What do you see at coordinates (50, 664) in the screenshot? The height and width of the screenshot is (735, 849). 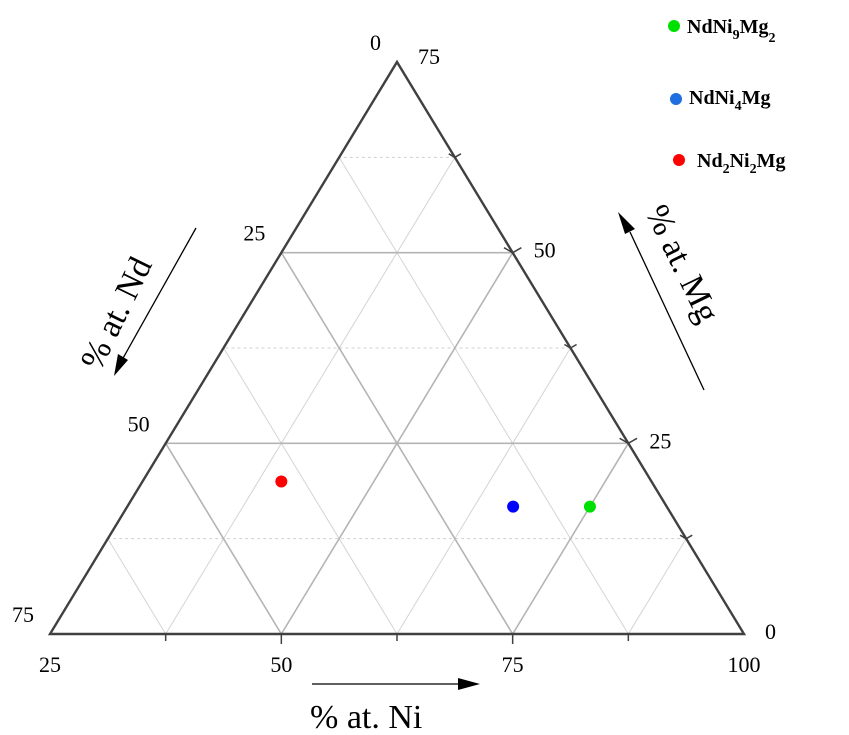 I see `tick-label-ni: 25` at bounding box center [50, 664].